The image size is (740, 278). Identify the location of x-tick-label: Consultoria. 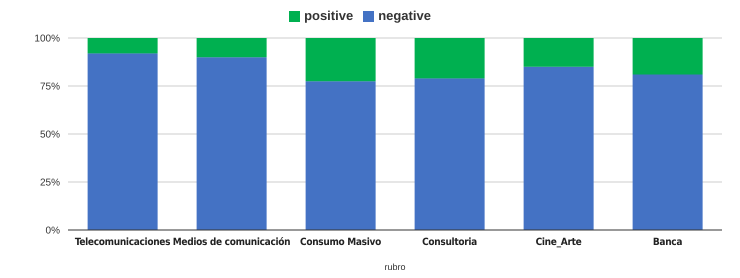
(450, 242).